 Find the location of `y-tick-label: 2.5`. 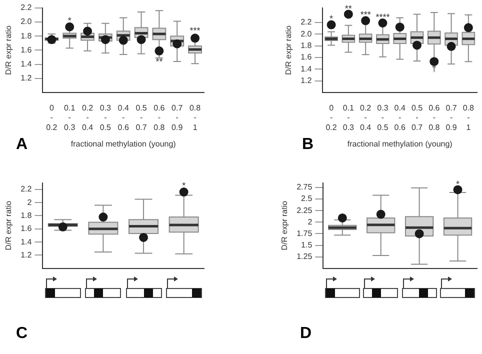

y-tick-label: 2.5 is located at coordinates (307, 199).